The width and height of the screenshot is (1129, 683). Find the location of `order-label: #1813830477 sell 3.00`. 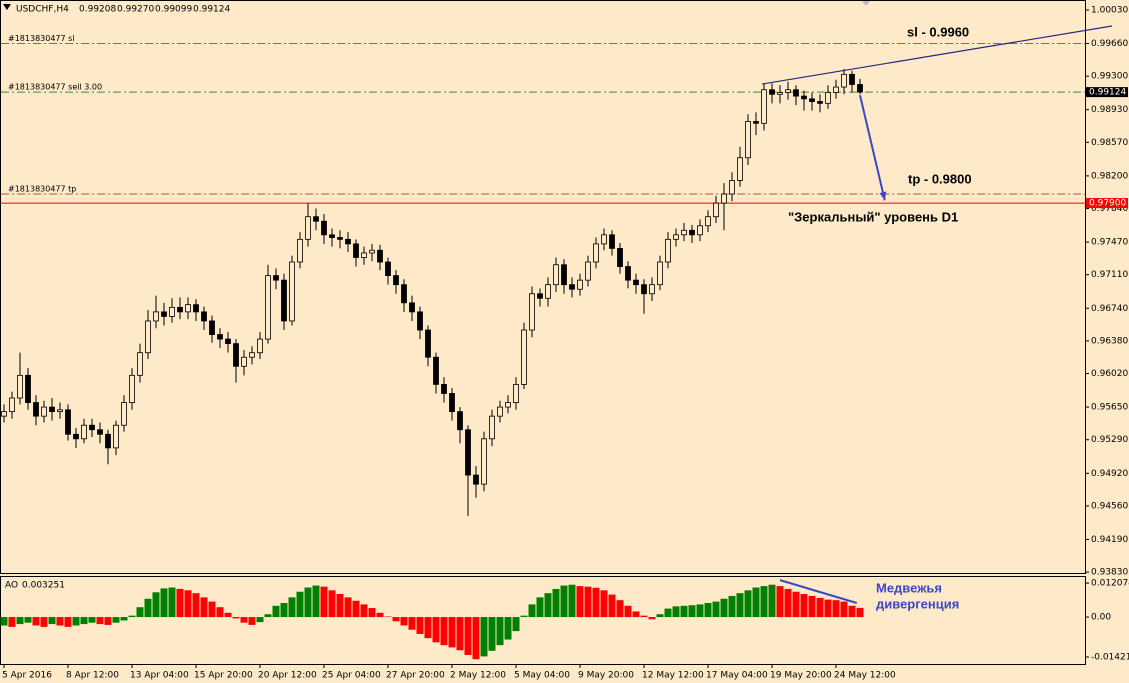

order-label: #1813830477 sell 3.00 is located at coordinates (55, 87).